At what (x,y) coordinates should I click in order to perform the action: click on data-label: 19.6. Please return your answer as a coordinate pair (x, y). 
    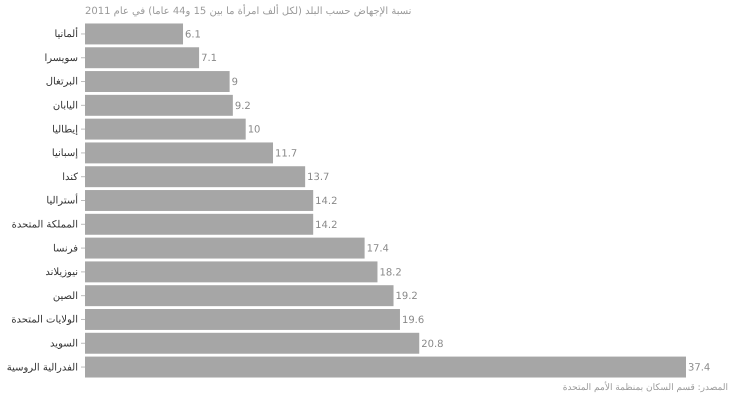
    Looking at the image, I should click on (413, 320).